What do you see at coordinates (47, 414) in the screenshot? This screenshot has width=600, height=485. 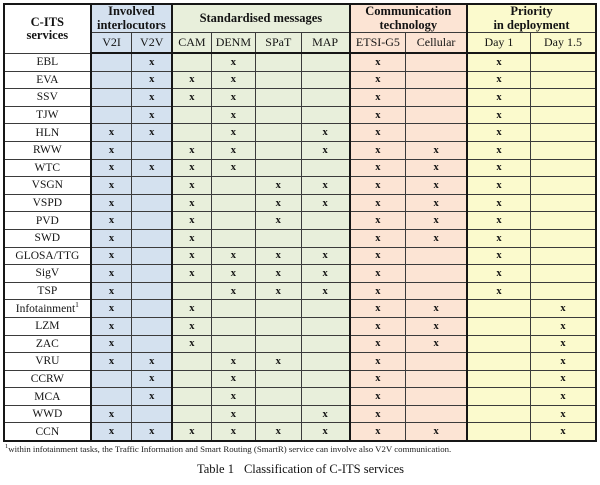 I see `service-cell: WWD` at bounding box center [47, 414].